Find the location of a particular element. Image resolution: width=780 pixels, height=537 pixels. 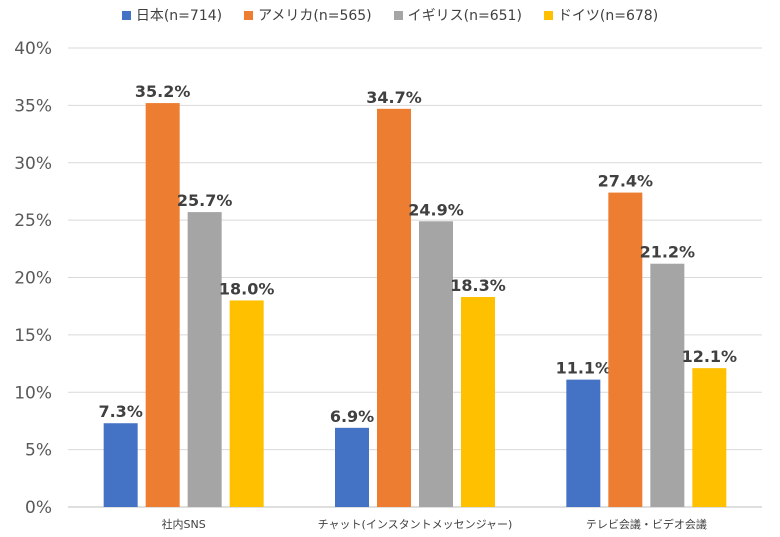

data-label: 11.1% is located at coordinates (584, 368).